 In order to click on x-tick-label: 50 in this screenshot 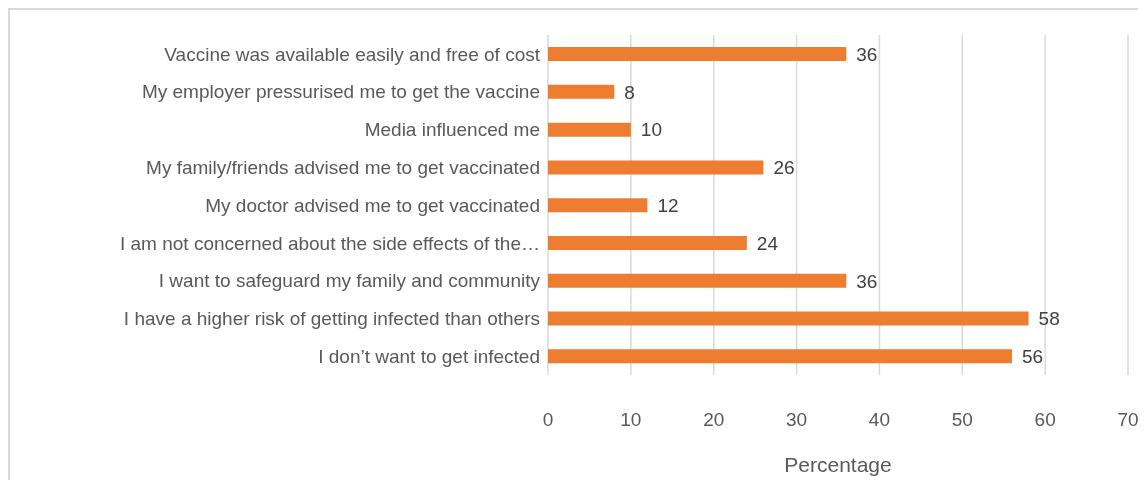, I will do `click(962, 420)`.